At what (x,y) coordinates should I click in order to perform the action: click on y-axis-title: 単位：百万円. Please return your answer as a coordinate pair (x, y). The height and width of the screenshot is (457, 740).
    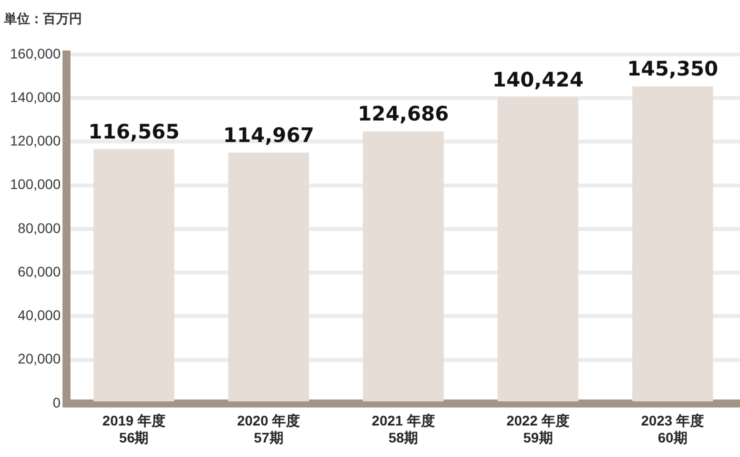
    Looking at the image, I should click on (43, 19).